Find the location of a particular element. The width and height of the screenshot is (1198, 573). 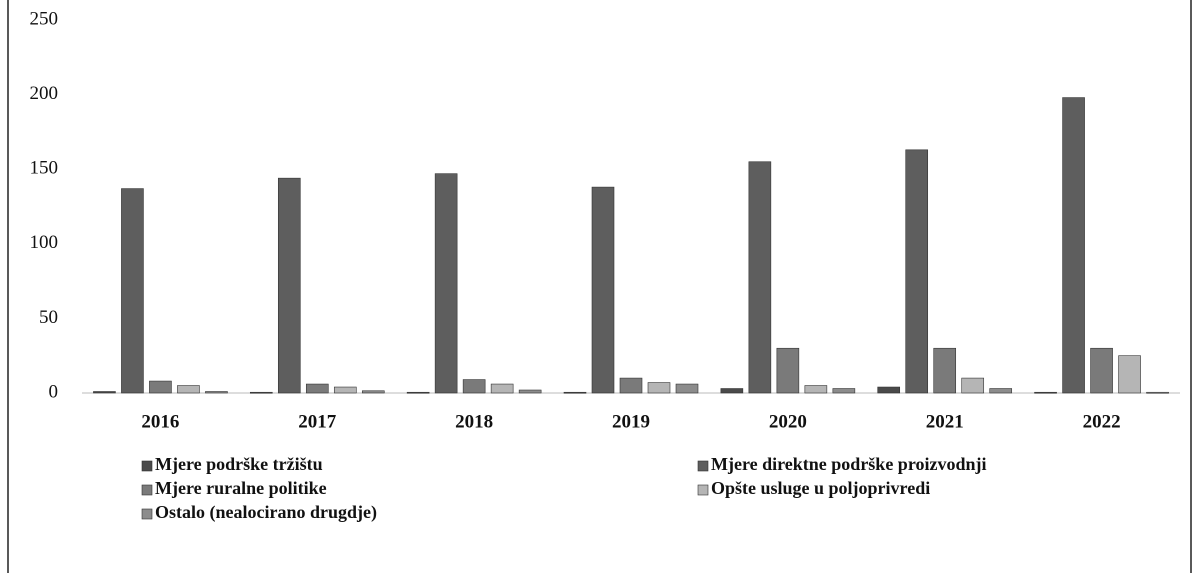

legend-label: Opšte usluge u poljoprivredi is located at coordinates (820, 488).